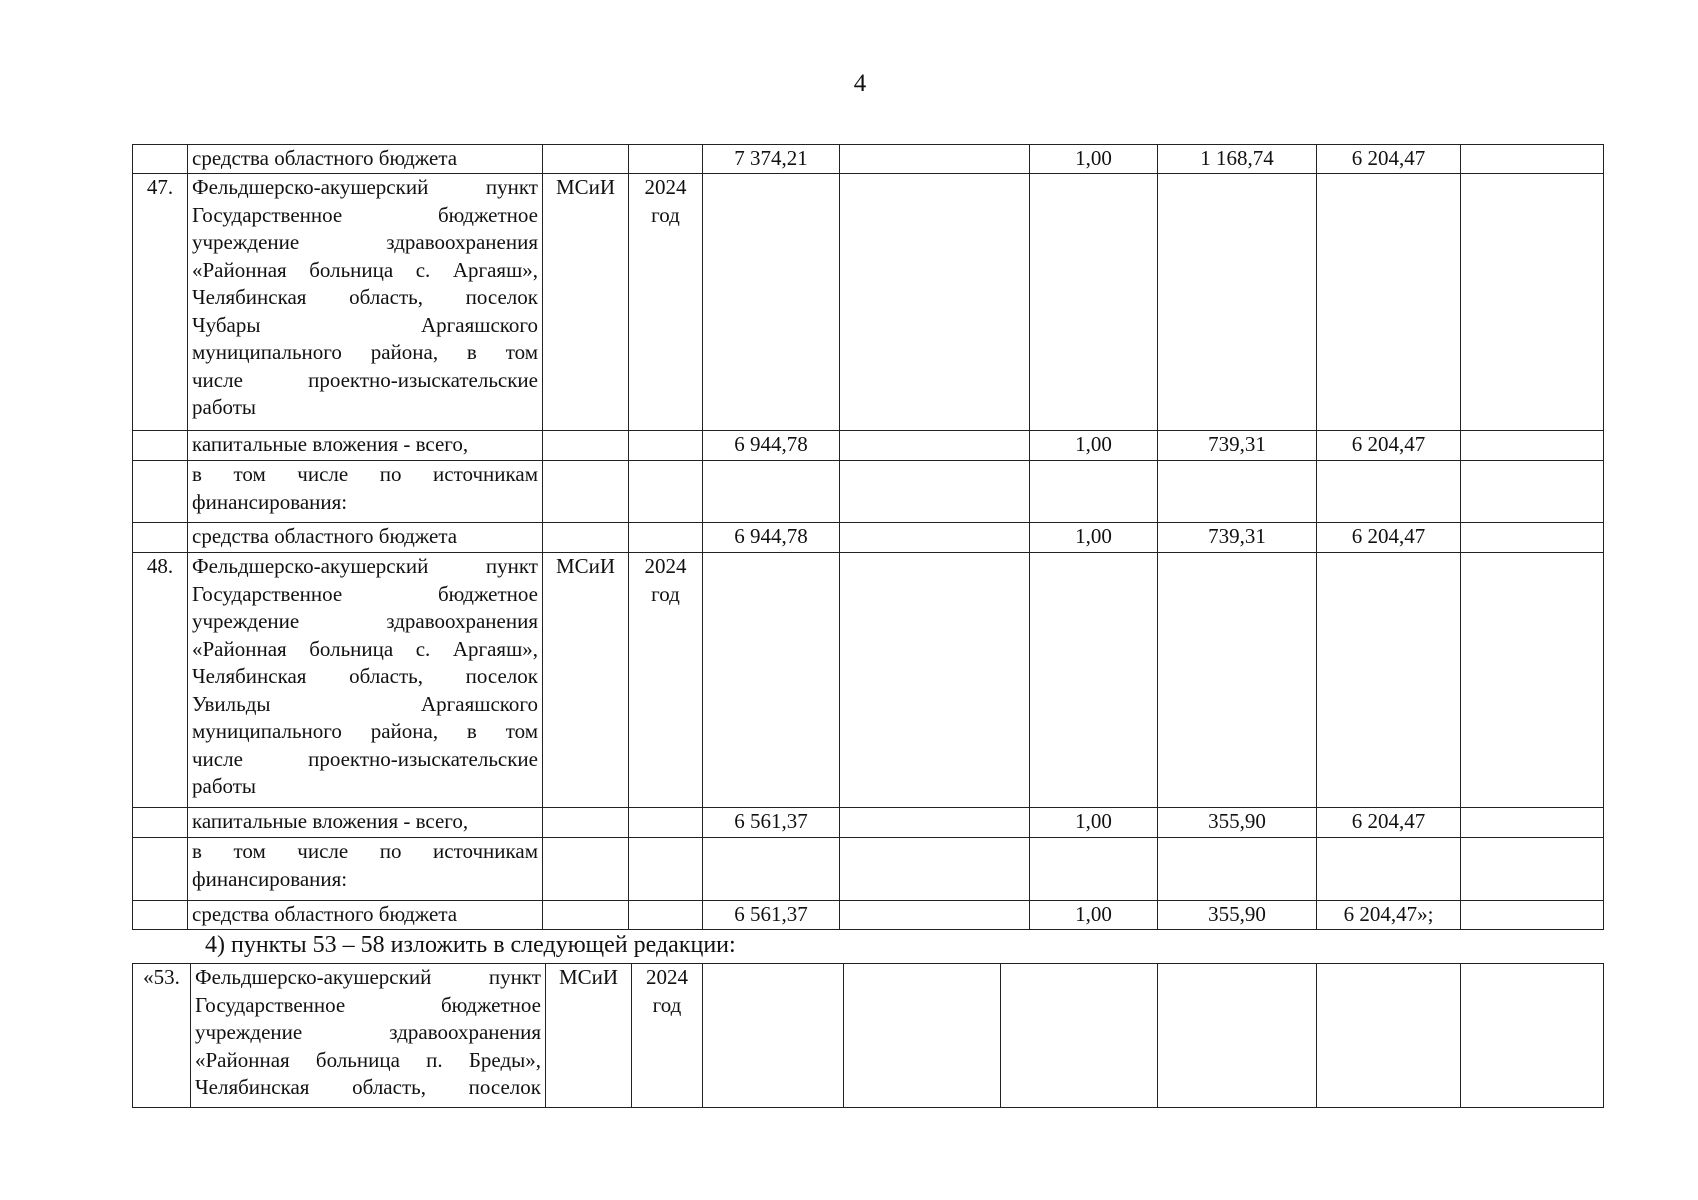  I want to click on description-line: Челябинская область, поселок, so click(365, 297).